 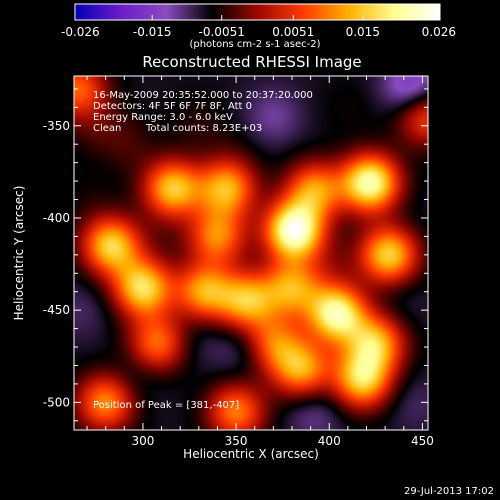 I want to click on colorbar-gradient, so click(x=257, y=12).